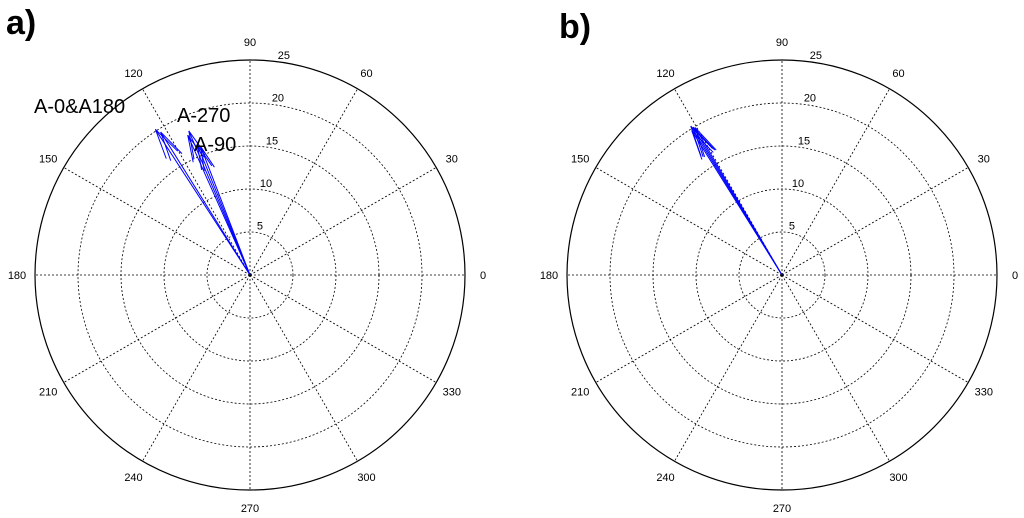  I want to click on panel-label-a: a), so click(21, 23).